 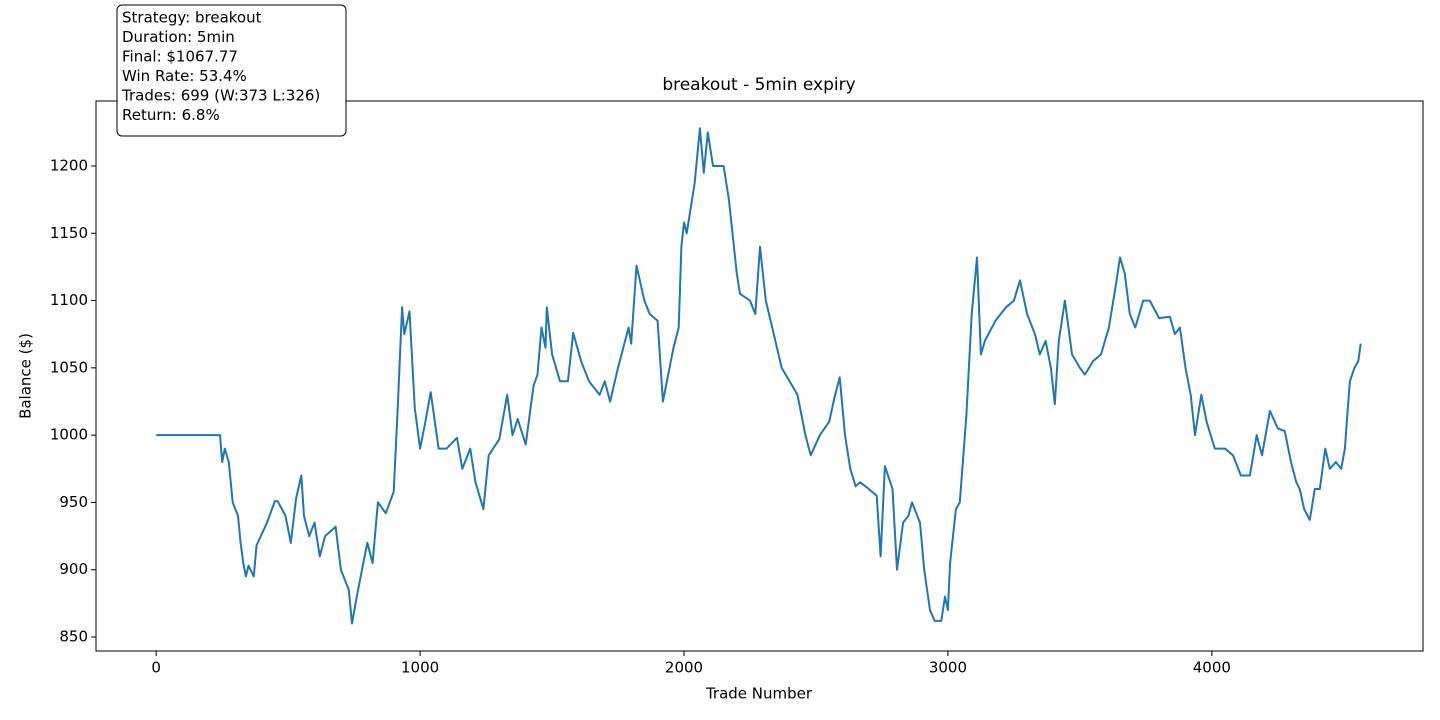 What do you see at coordinates (180, 57) in the screenshot?
I see `stats-line: Final: $1067.77` at bounding box center [180, 57].